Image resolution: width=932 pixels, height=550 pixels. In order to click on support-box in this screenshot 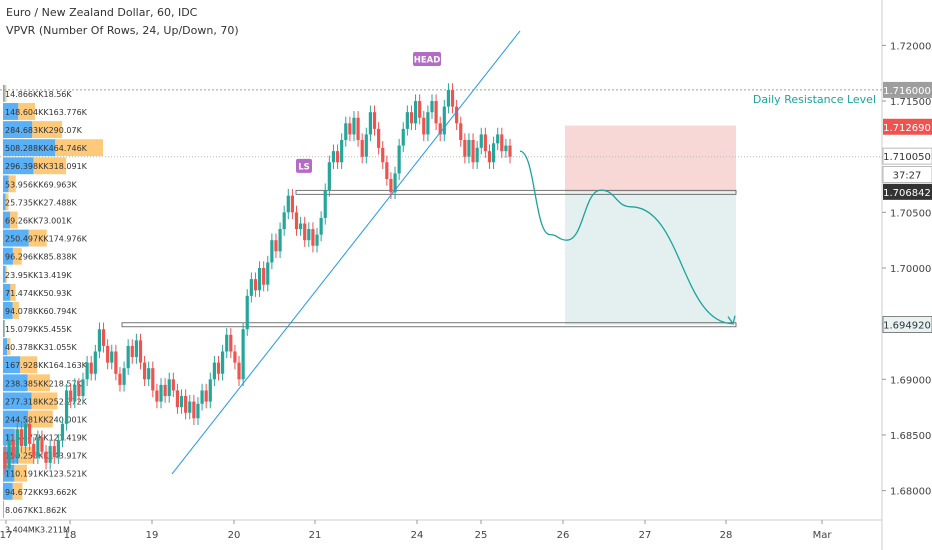, I will do `click(429, 325)`.